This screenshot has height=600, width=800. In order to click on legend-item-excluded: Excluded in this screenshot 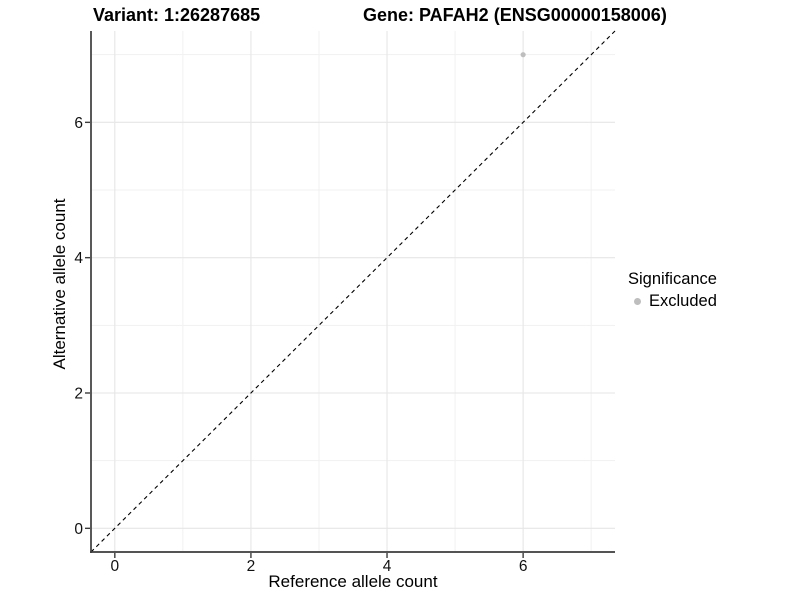, I will do `click(675, 301)`.